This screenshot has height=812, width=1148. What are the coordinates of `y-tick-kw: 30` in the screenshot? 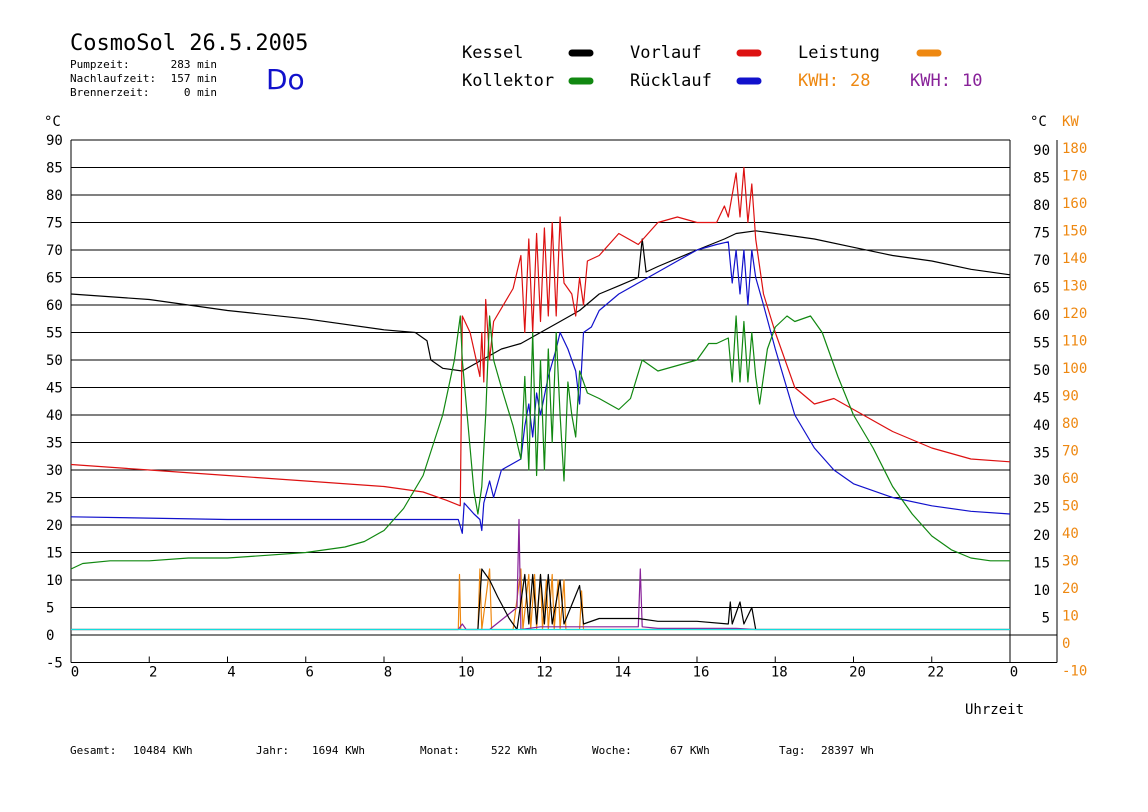 It's located at (1070, 562).